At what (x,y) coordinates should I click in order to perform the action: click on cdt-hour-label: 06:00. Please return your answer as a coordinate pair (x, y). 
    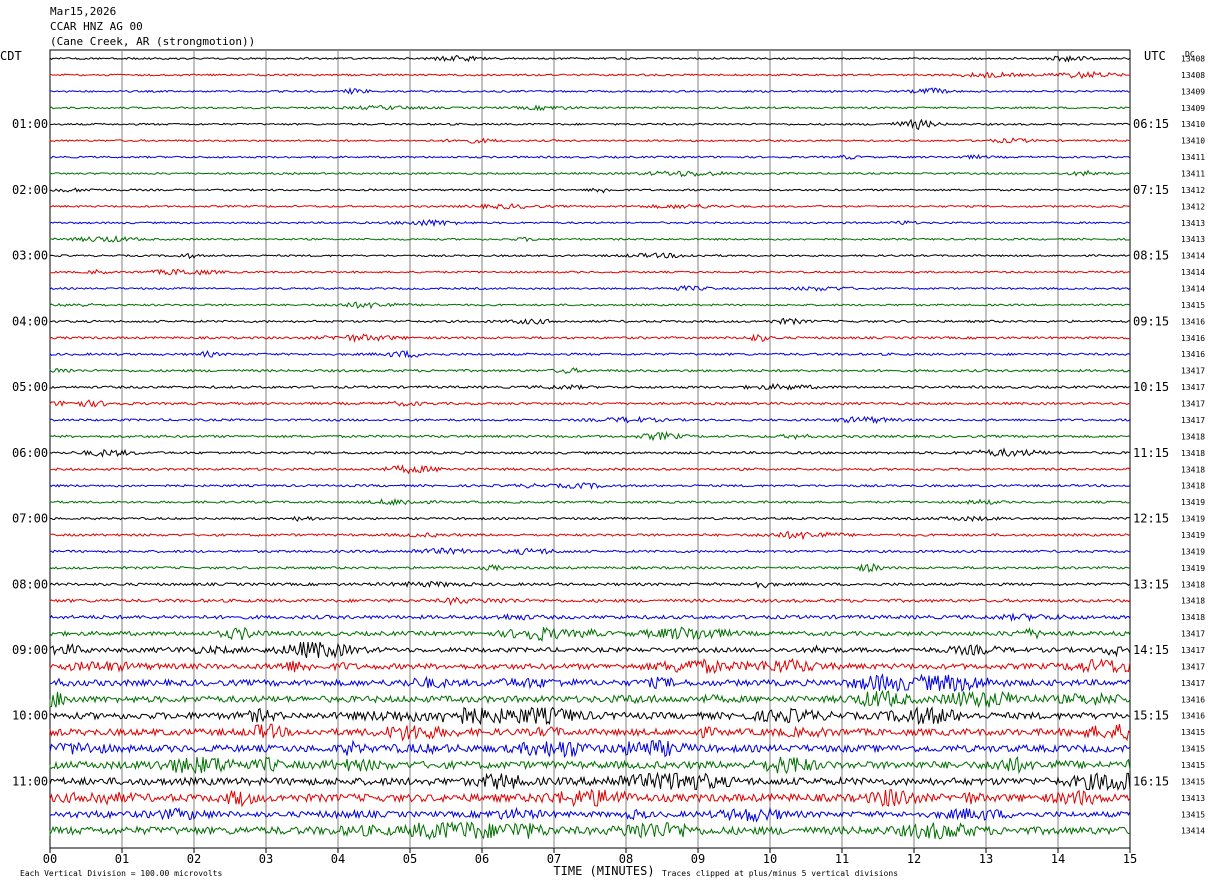
    Looking at the image, I should click on (30, 453).